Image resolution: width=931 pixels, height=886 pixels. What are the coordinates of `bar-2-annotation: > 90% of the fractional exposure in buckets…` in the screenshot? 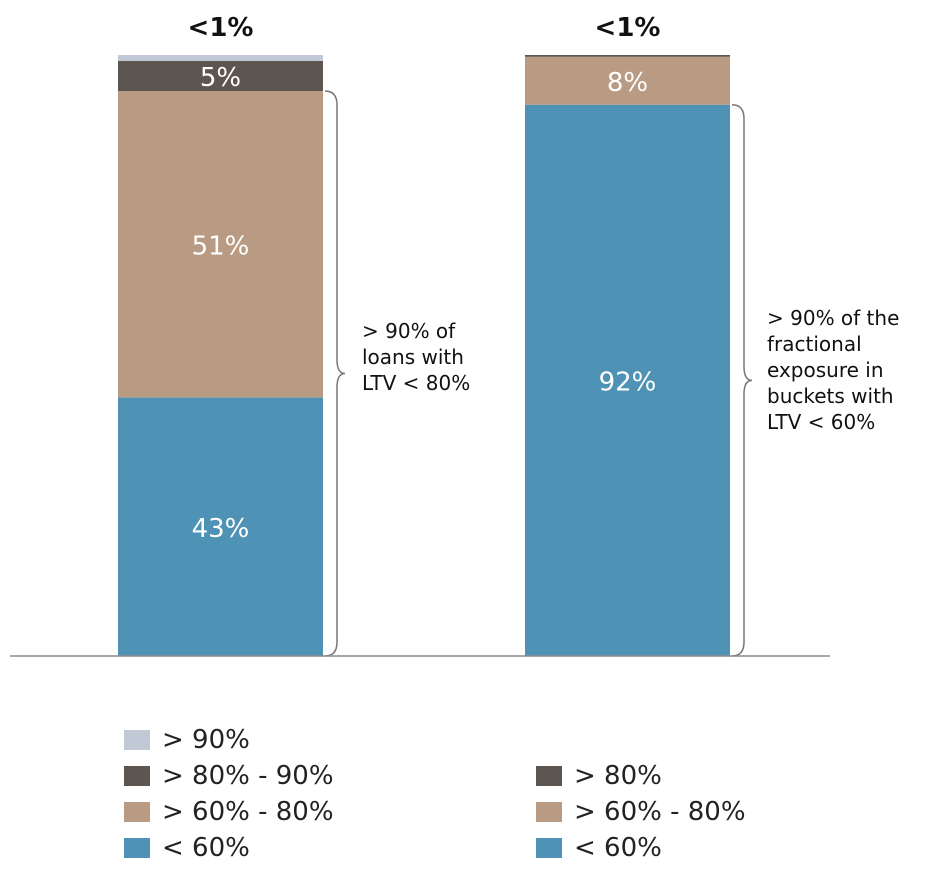 It's located at (833, 370).